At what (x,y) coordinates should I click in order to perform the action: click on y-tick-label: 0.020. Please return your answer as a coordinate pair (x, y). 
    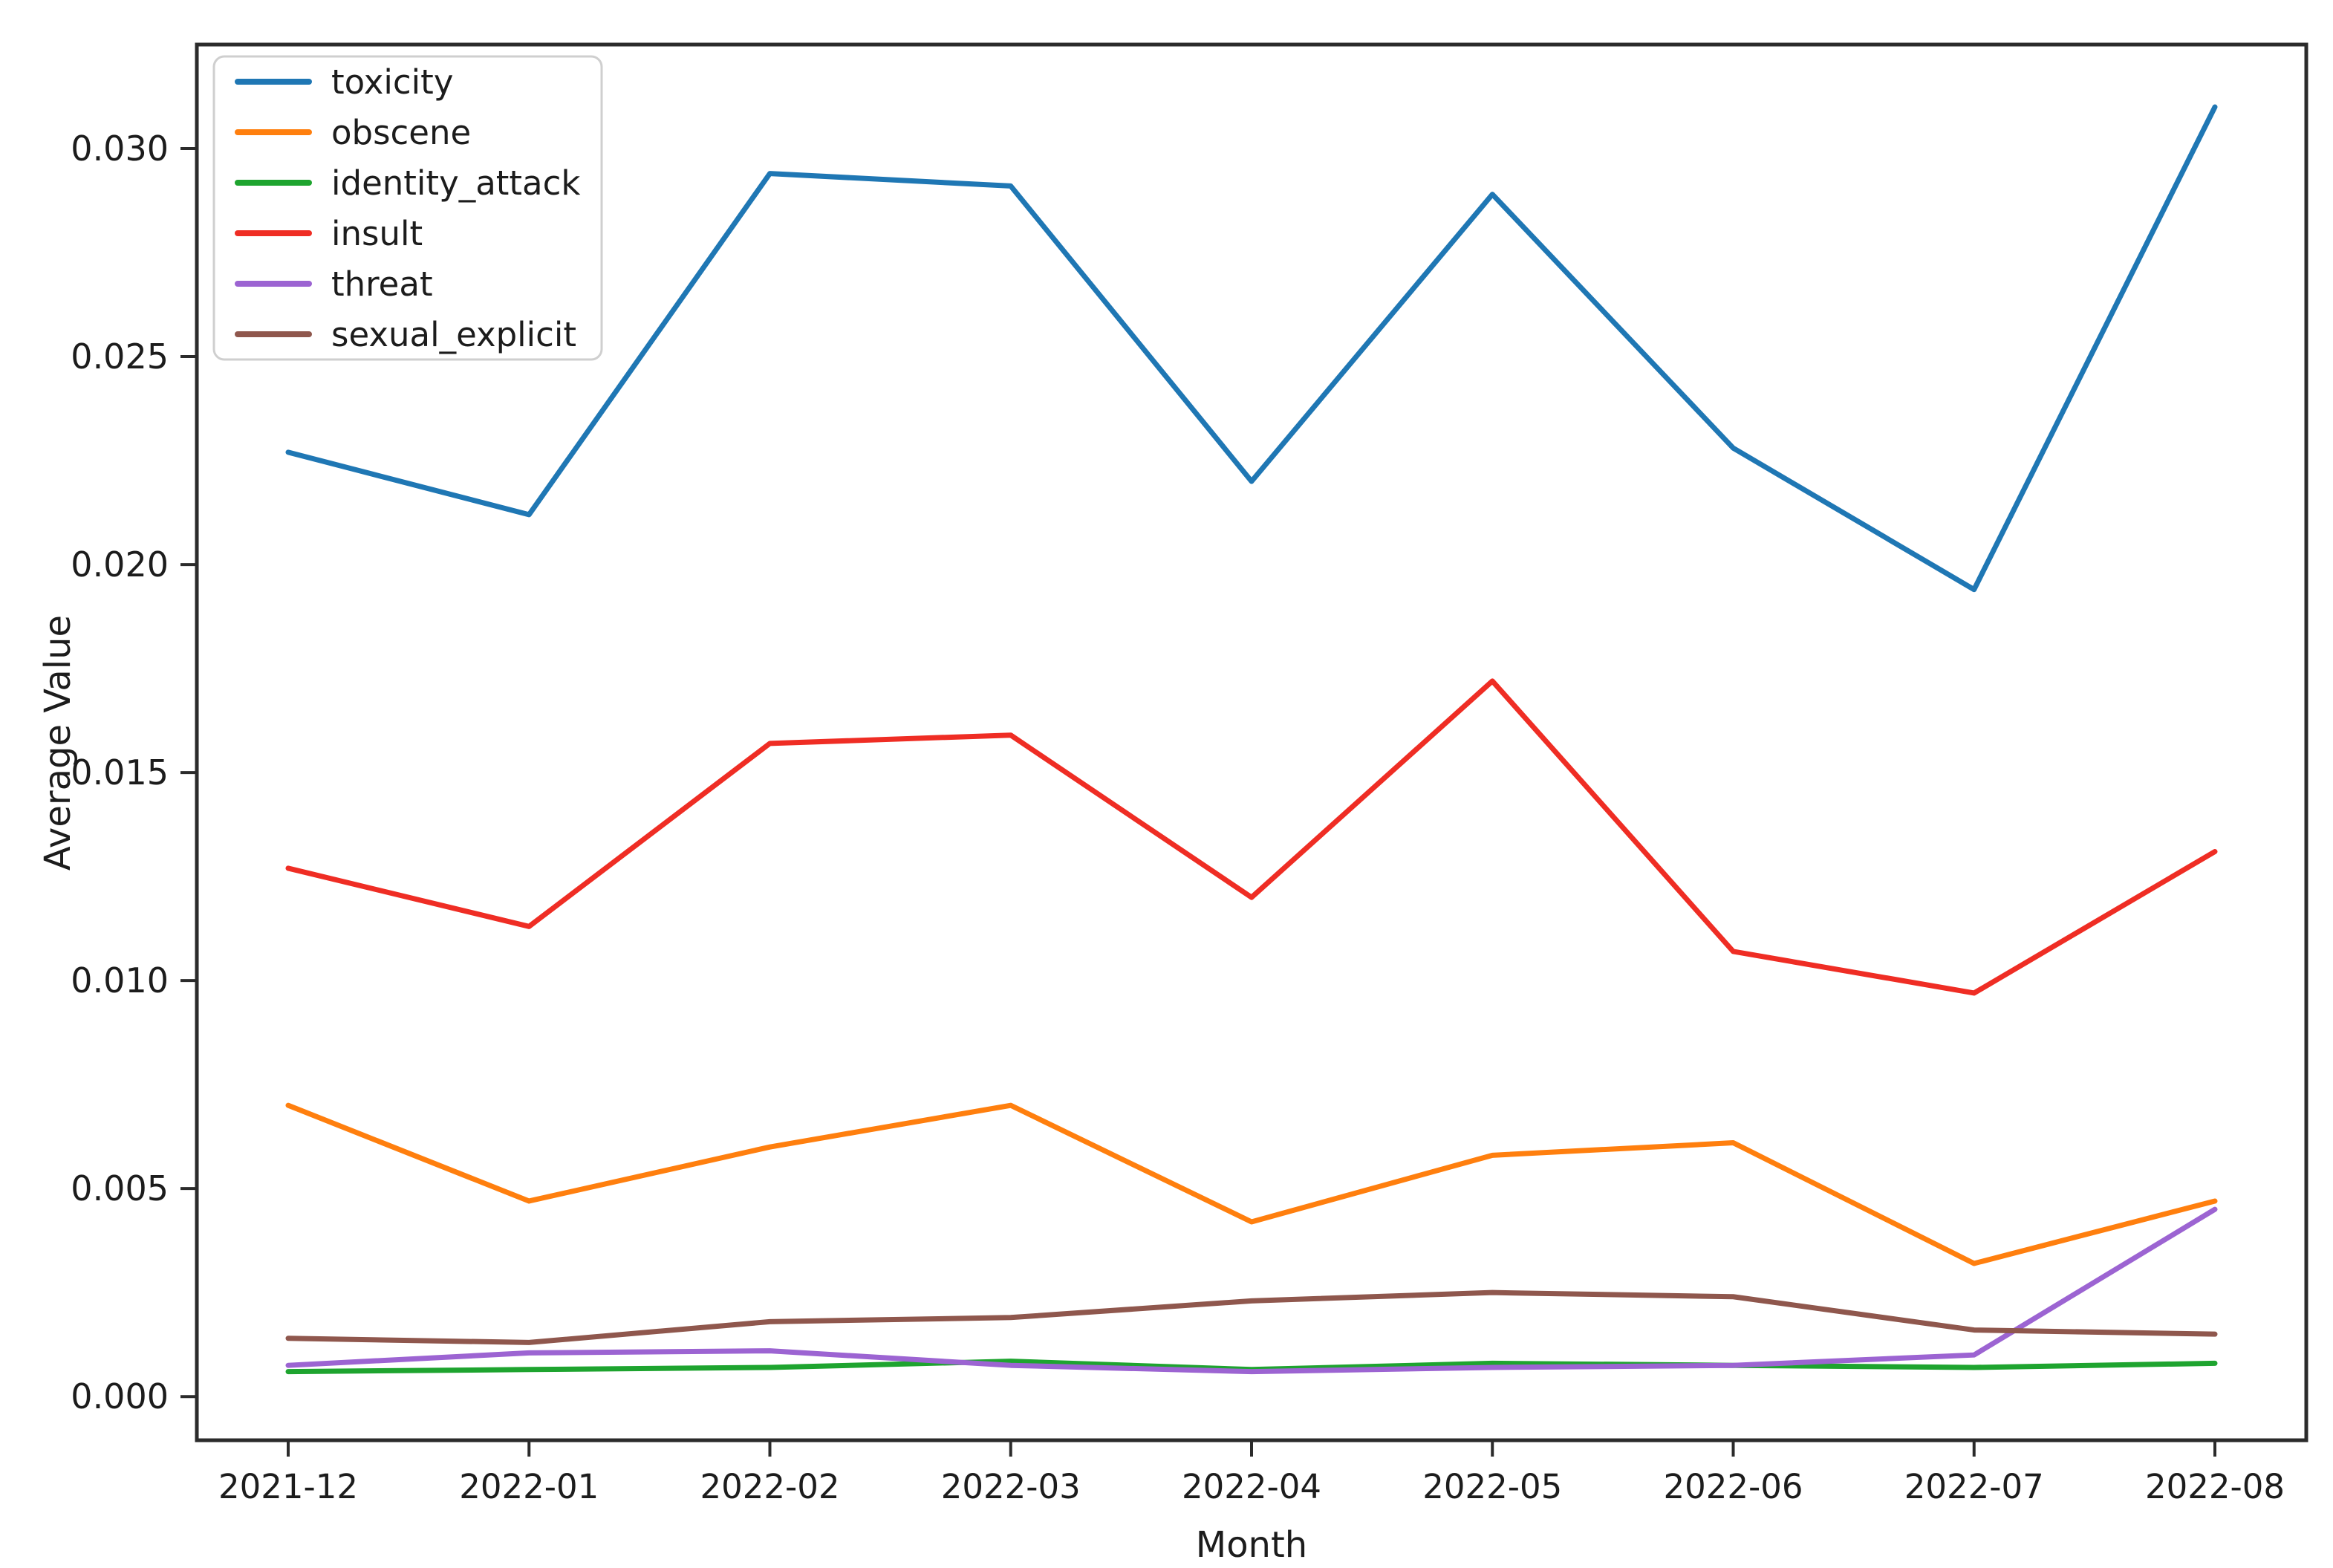
    Looking at the image, I should click on (120, 565).